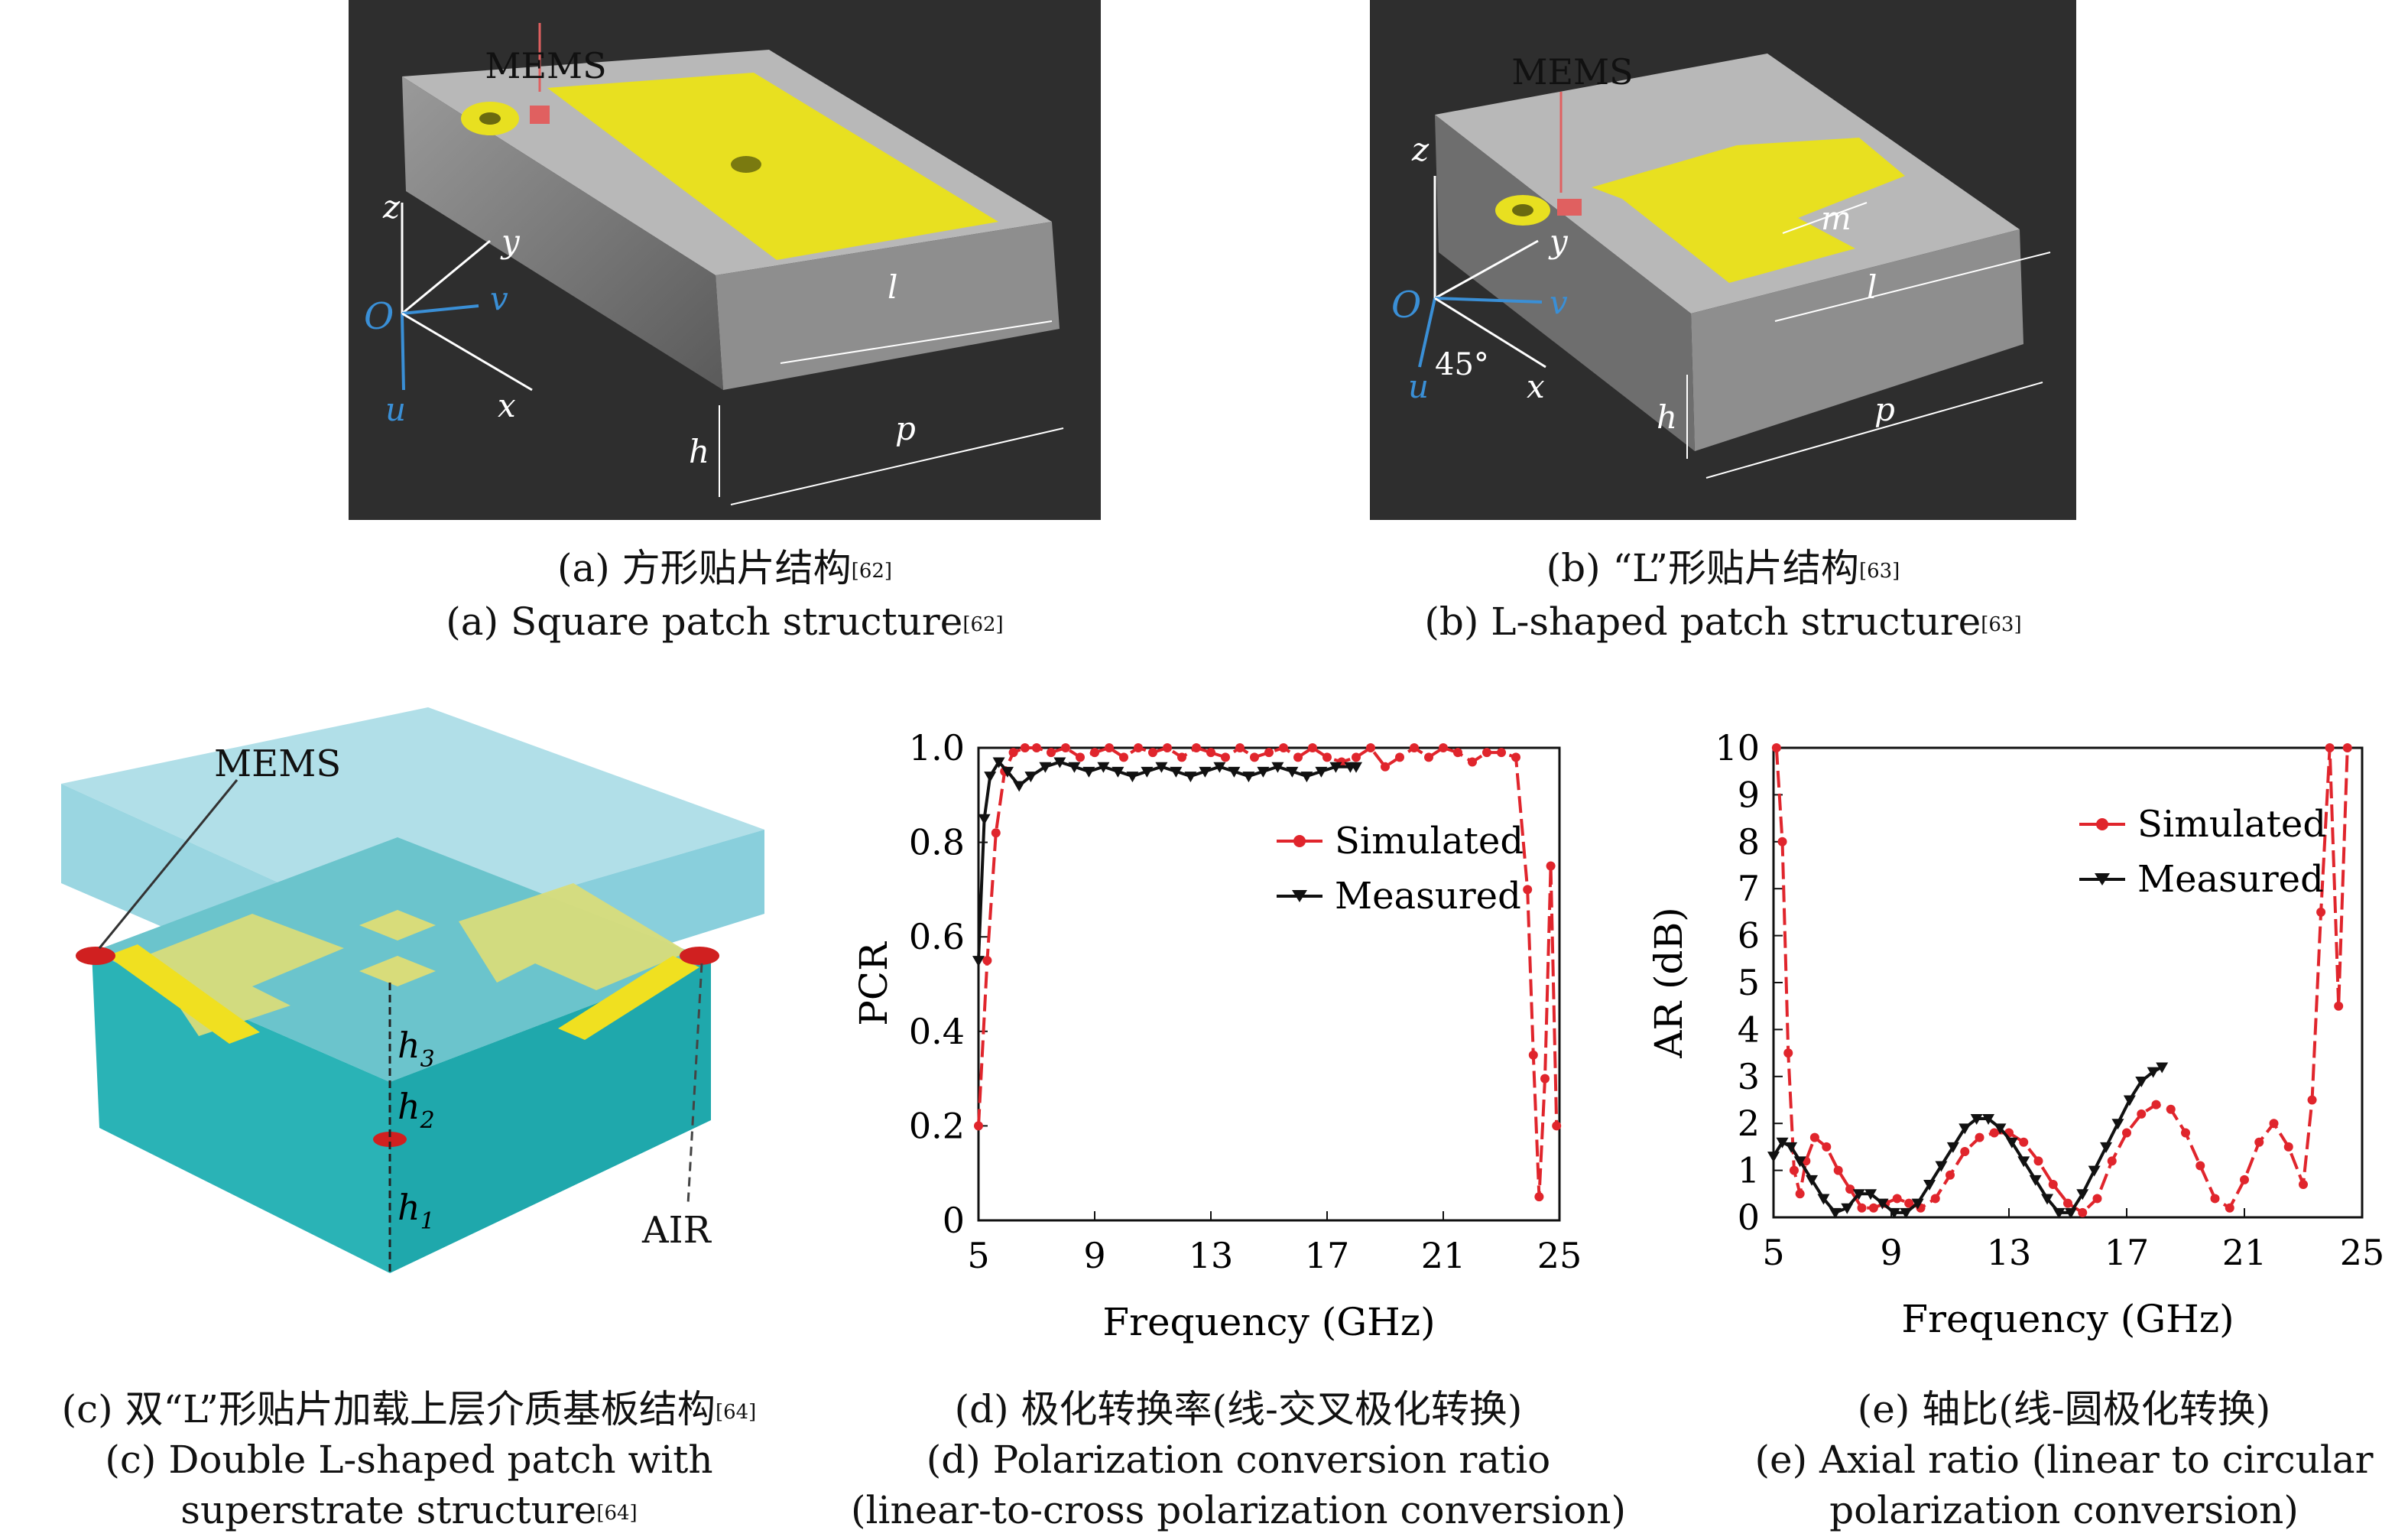 Image resolution: width=2408 pixels, height=1540 pixels. What do you see at coordinates (2363, 1252) in the screenshot?
I see `x-tick-label: 25` at bounding box center [2363, 1252].